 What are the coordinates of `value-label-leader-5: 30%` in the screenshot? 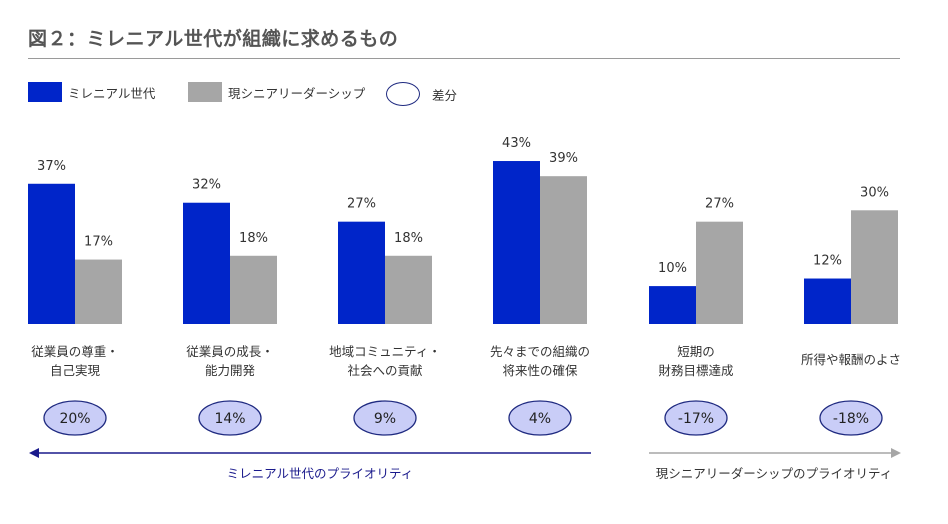 It's located at (874, 192).